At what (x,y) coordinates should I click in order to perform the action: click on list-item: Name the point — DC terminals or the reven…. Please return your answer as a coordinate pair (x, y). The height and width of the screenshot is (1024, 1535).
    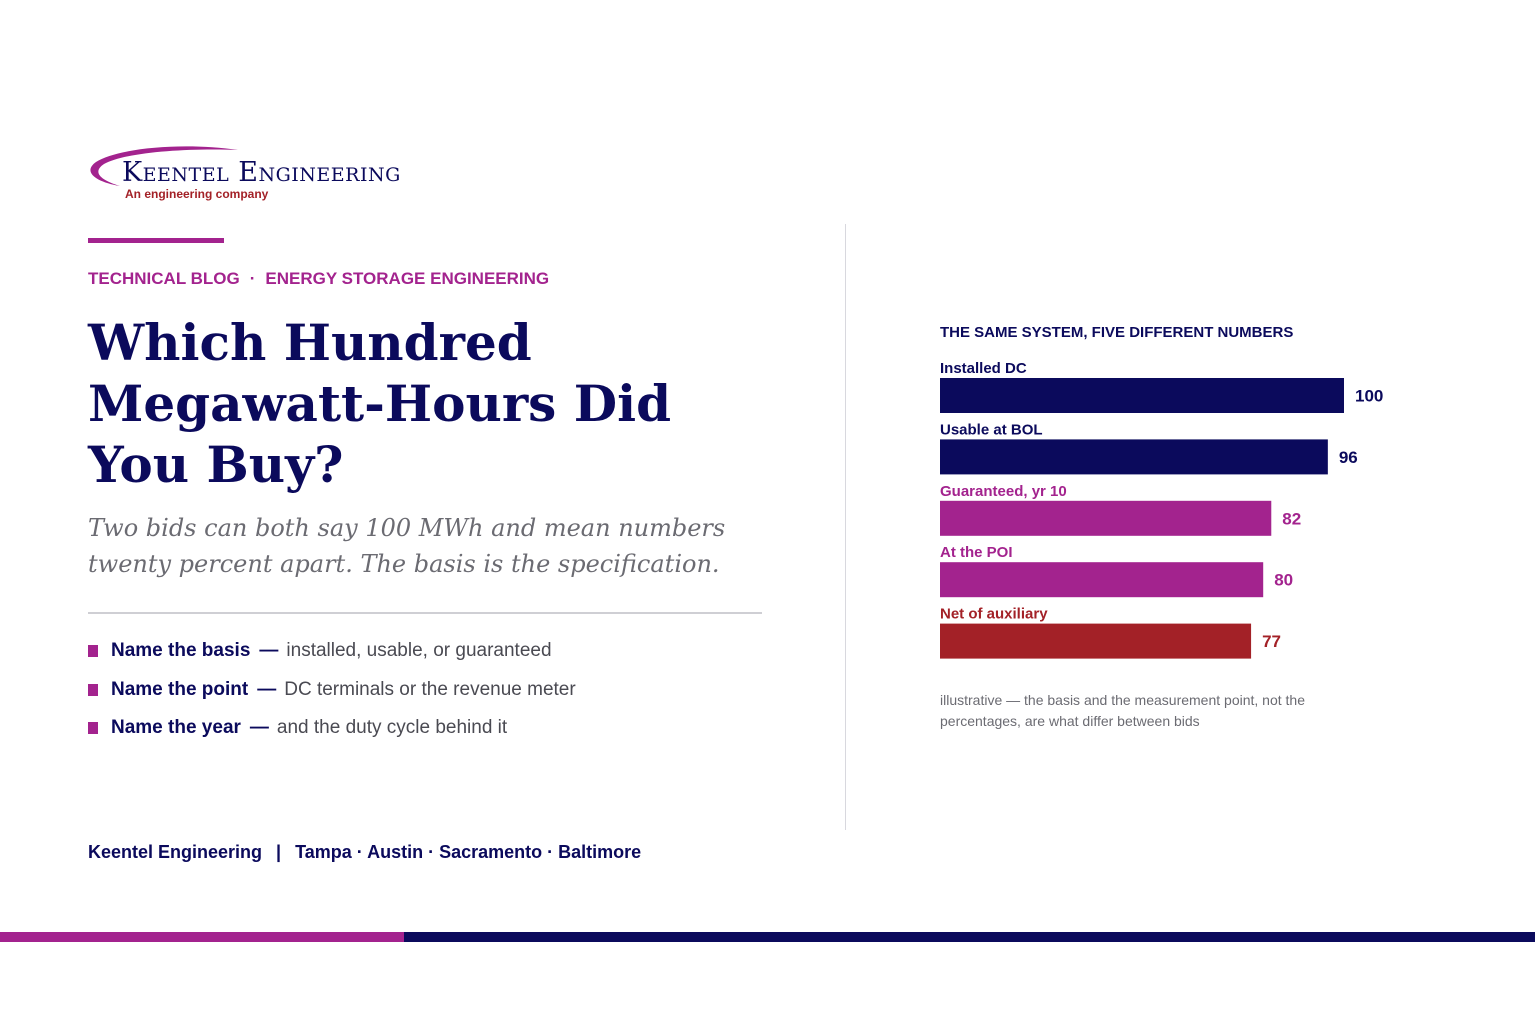
    Looking at the image, I should click on (332, 694).